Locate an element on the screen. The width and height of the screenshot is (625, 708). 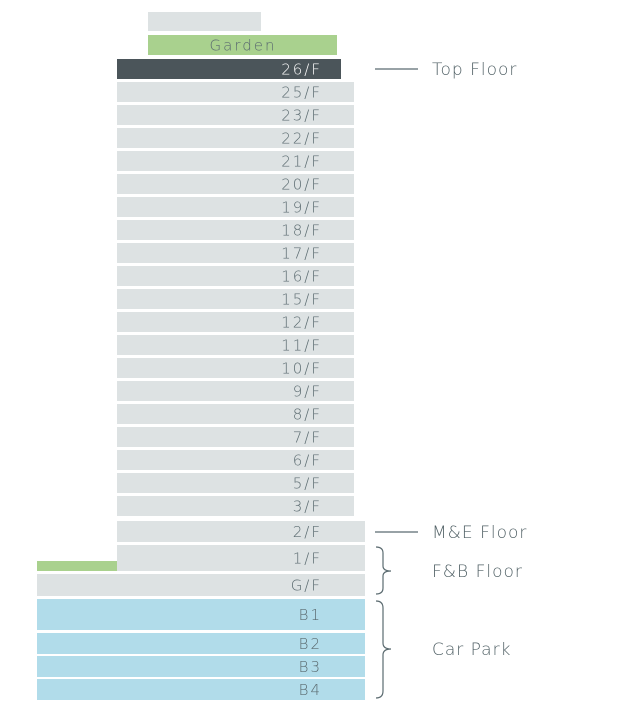
floor-label: 10/F is located at coordinates (301, 369).